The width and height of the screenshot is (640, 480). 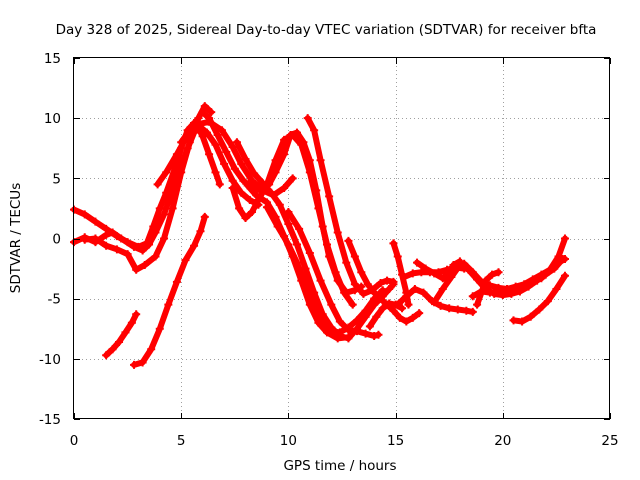 I want to click on y-tick-label: -15, so click(x=50, y=420).